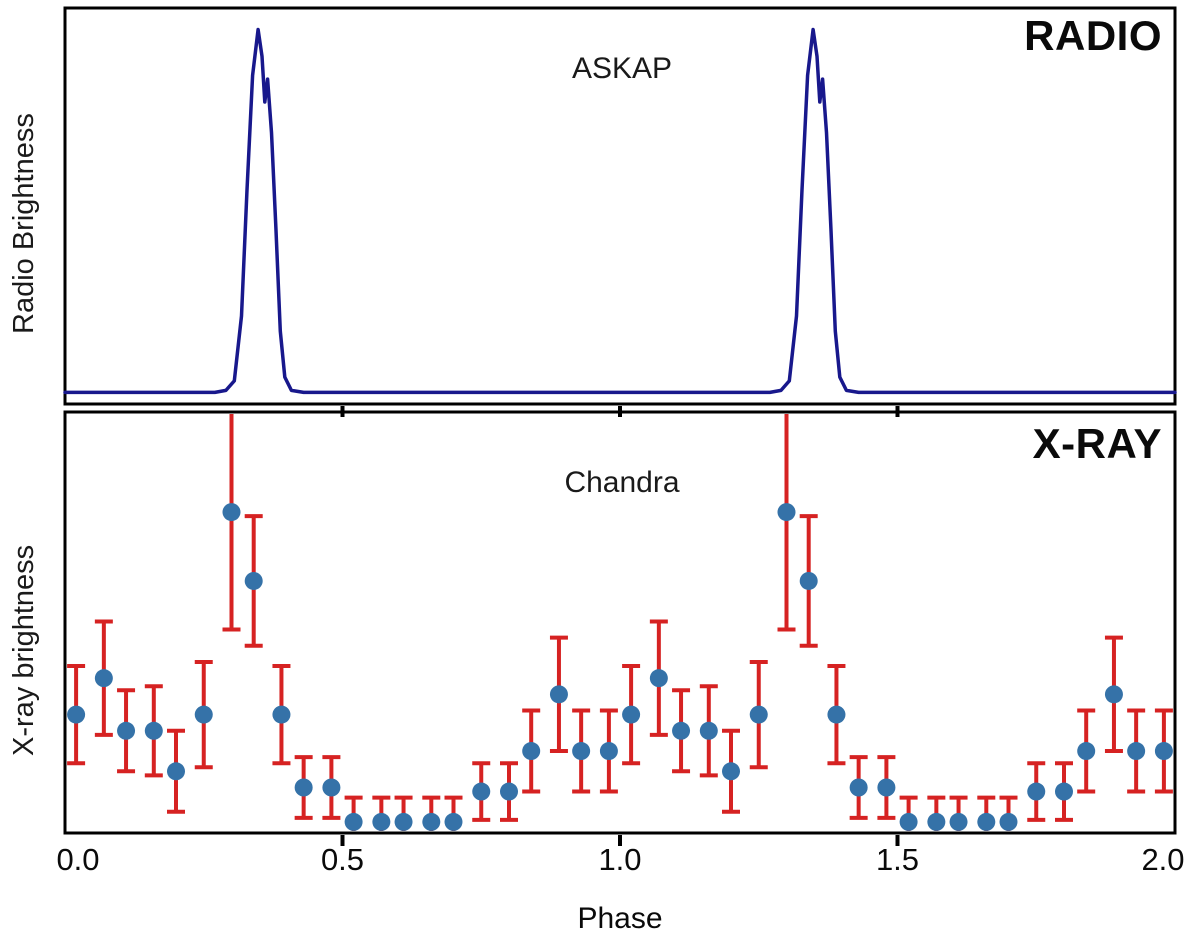  Describe the element at coordinates (24, 223) in the screenshot. I see `radio-y-axis-label: Radio Brightness` at that location.